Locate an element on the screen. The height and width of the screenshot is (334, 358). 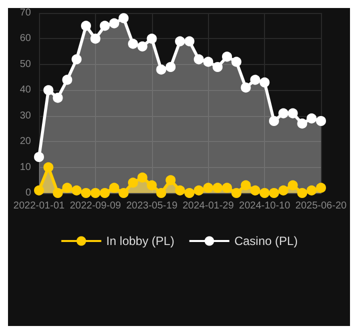
legend-label: In lobby (PL) is located at coordinates (140, 241).